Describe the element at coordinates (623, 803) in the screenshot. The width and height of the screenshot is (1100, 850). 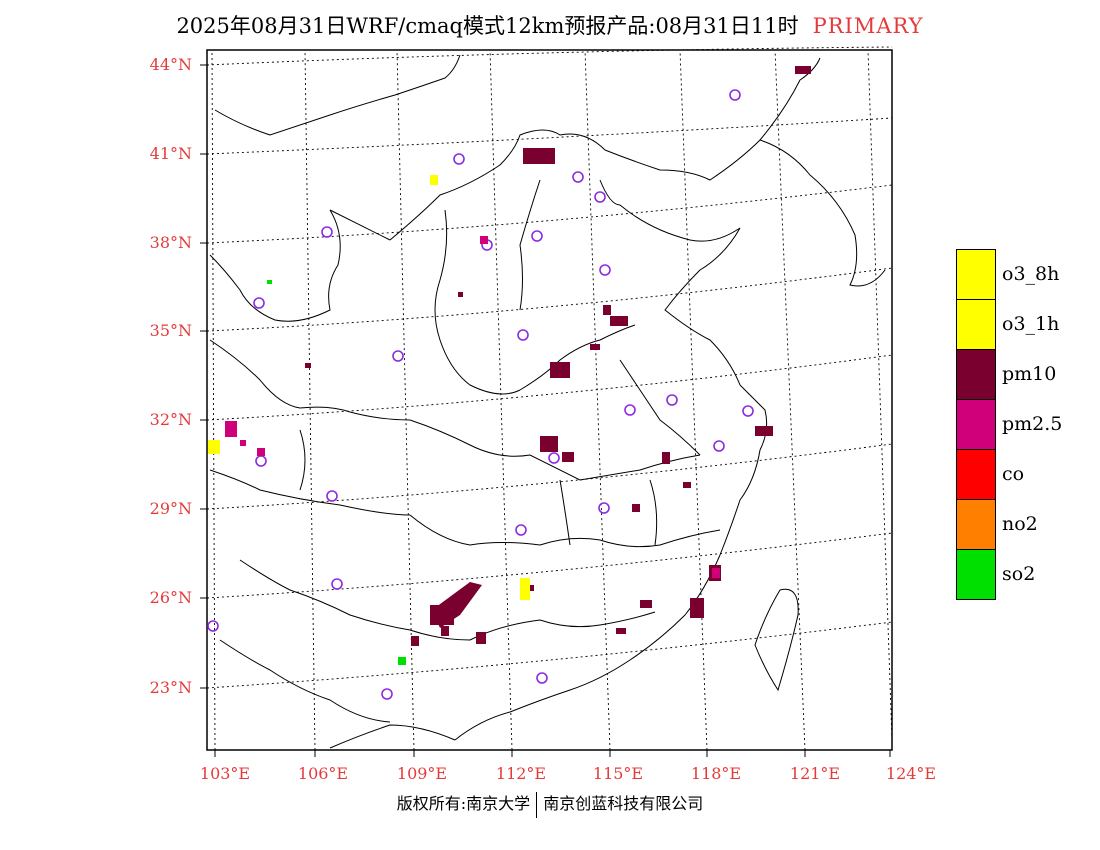
I see `copyright-right: 南京创蓝科技有限公司` at that location.